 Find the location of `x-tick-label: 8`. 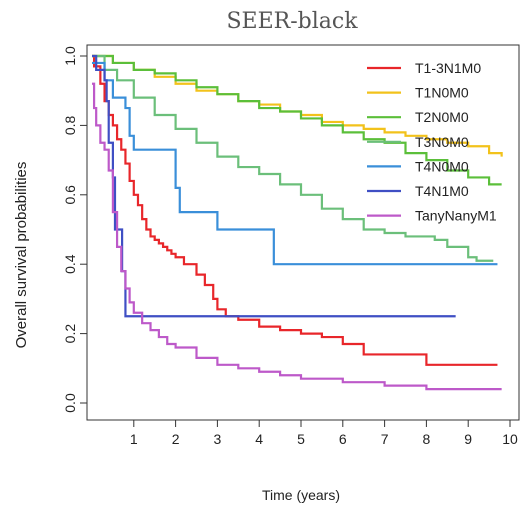

x-tick-label: 8 is located at coordinates (427, 439).